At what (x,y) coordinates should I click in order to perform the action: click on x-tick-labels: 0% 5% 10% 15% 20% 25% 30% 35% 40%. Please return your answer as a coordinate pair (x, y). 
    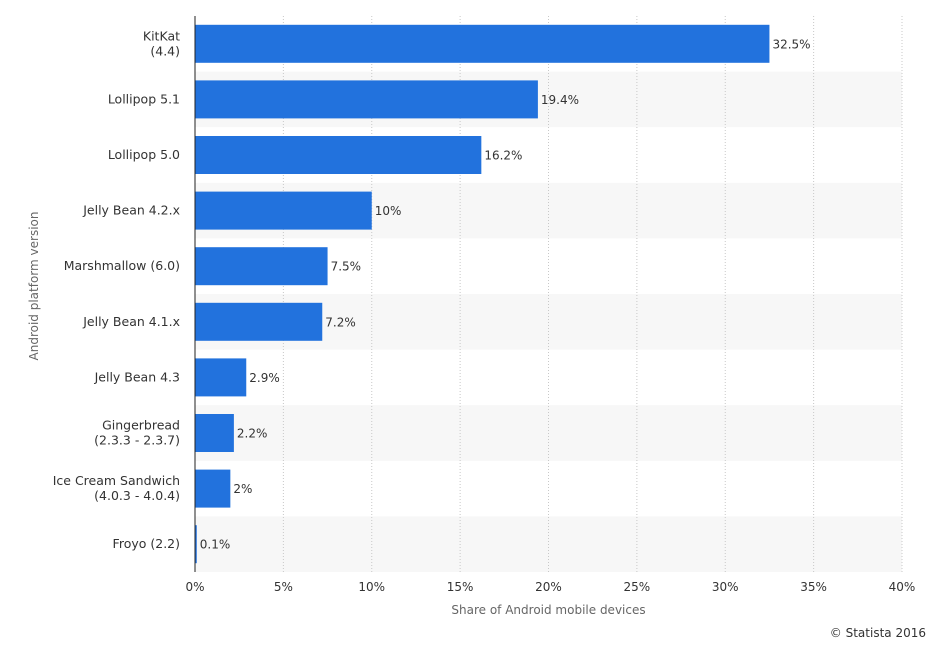
    Looking at the image, I should click on (550, 587).